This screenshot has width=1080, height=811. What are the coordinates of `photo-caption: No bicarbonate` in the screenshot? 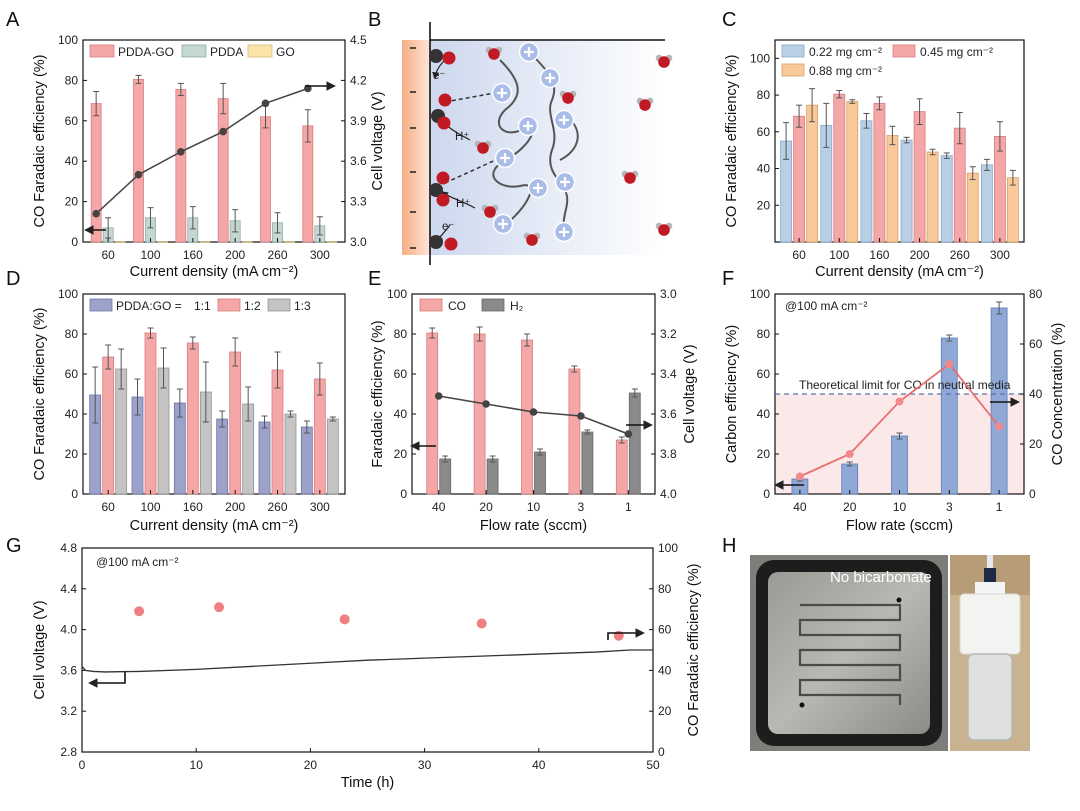 It's located at (881, 577).